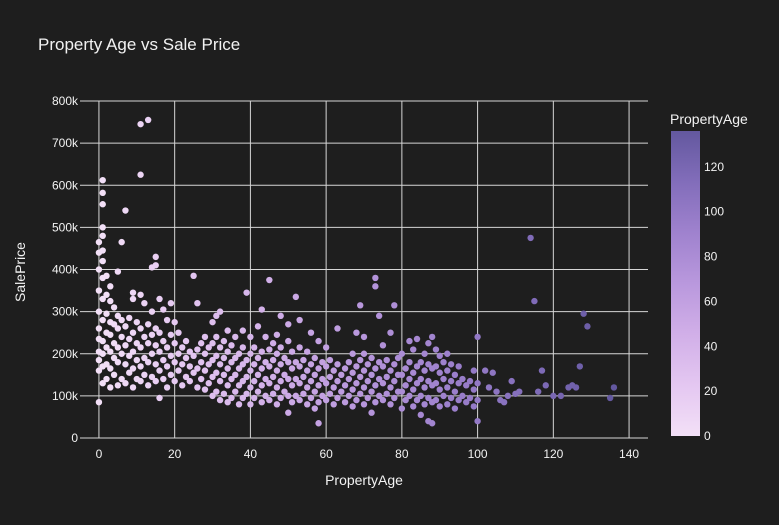  What do you see at coordinates (326, 454) in the screenshot?
I see `x-tick-label: 60` at bounding box center [326, 454].